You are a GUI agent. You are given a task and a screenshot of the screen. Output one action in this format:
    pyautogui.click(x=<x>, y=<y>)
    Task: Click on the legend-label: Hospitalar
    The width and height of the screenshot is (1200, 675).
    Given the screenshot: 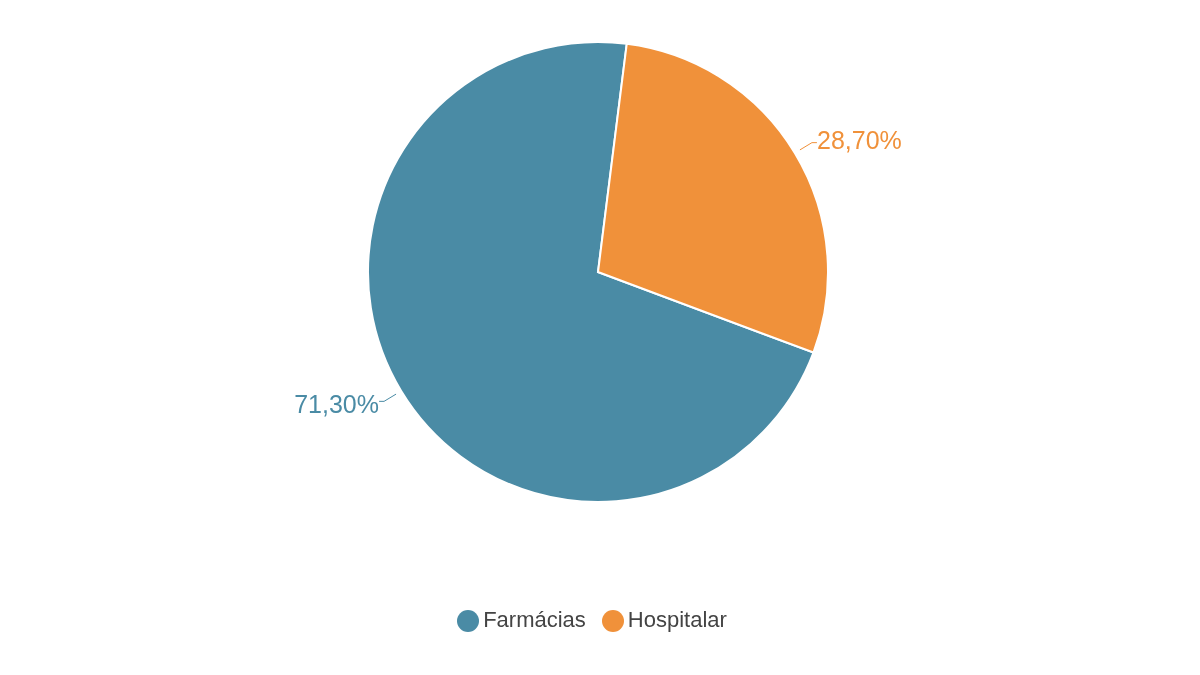 What is the action you would take?
    pyautogui.click(x=677, y=619)
    